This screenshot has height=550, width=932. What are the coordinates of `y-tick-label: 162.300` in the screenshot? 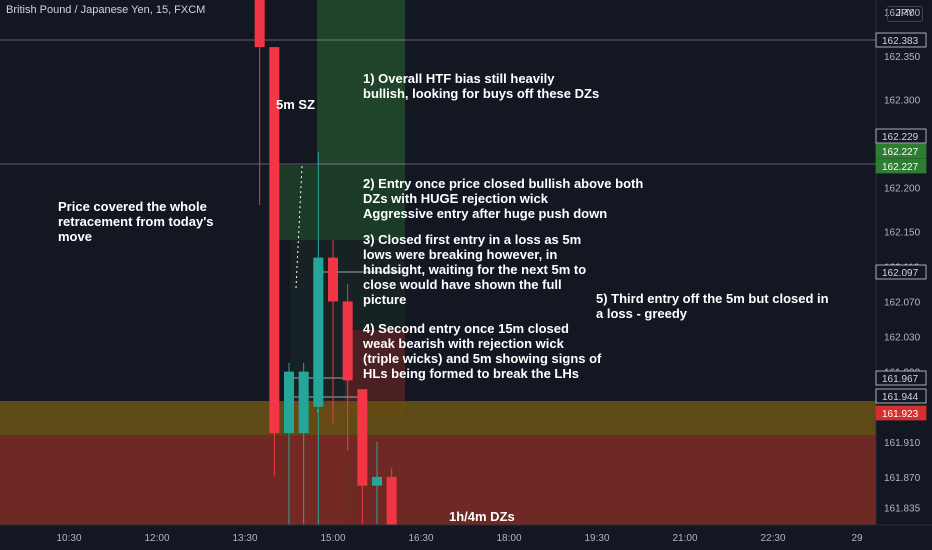 It's located at (902, 101).